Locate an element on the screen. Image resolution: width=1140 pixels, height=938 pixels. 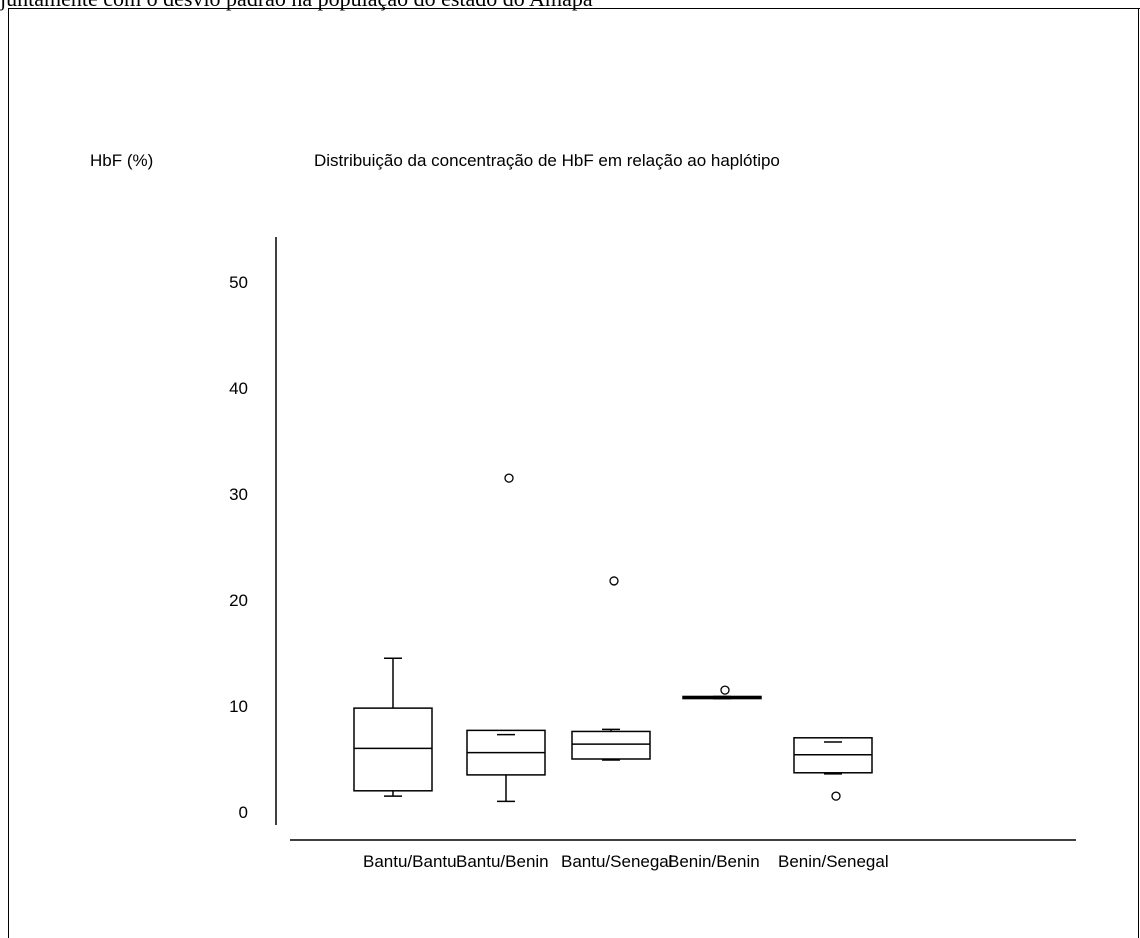
x-tick-label: Benin/Benin is located at coordinates (714, 861).